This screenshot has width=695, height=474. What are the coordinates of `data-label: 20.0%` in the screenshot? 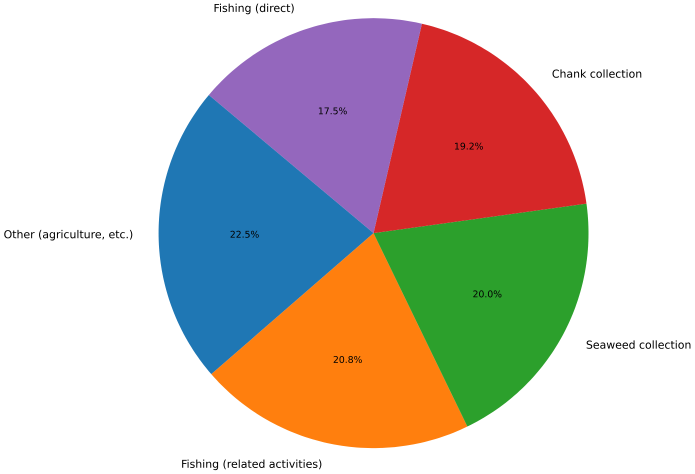 It's located at (487, 294).